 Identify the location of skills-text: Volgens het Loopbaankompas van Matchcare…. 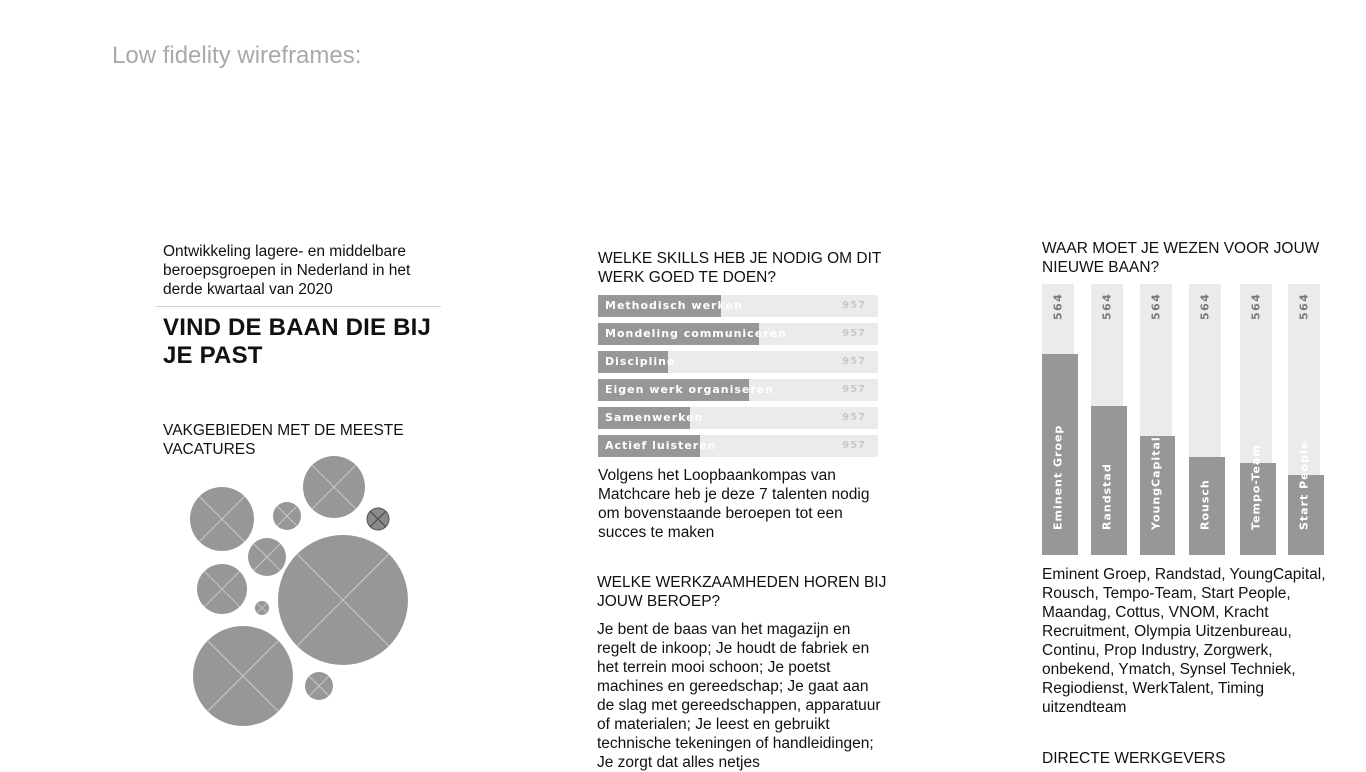
(734, 504).